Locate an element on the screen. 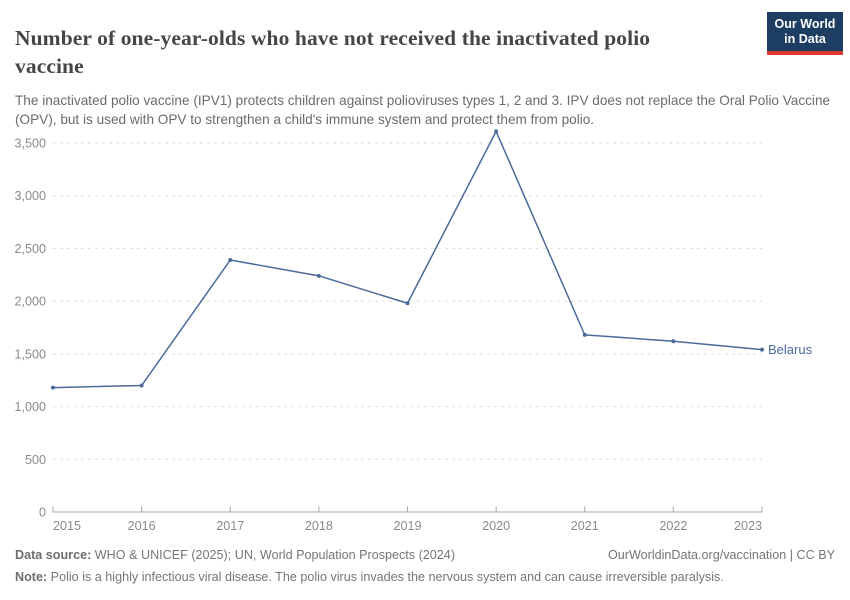  x-axis-label: 2021 is located at coordinates (585, 526).